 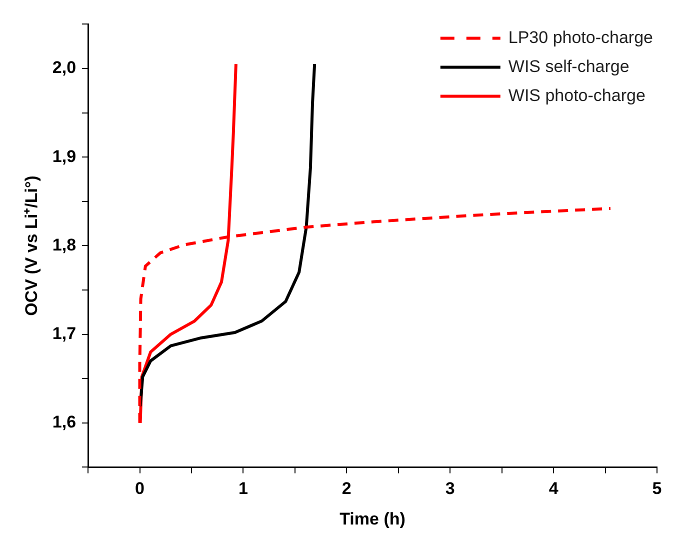 I want to click on x-tick-label: 2, so click(x=347, y=488).